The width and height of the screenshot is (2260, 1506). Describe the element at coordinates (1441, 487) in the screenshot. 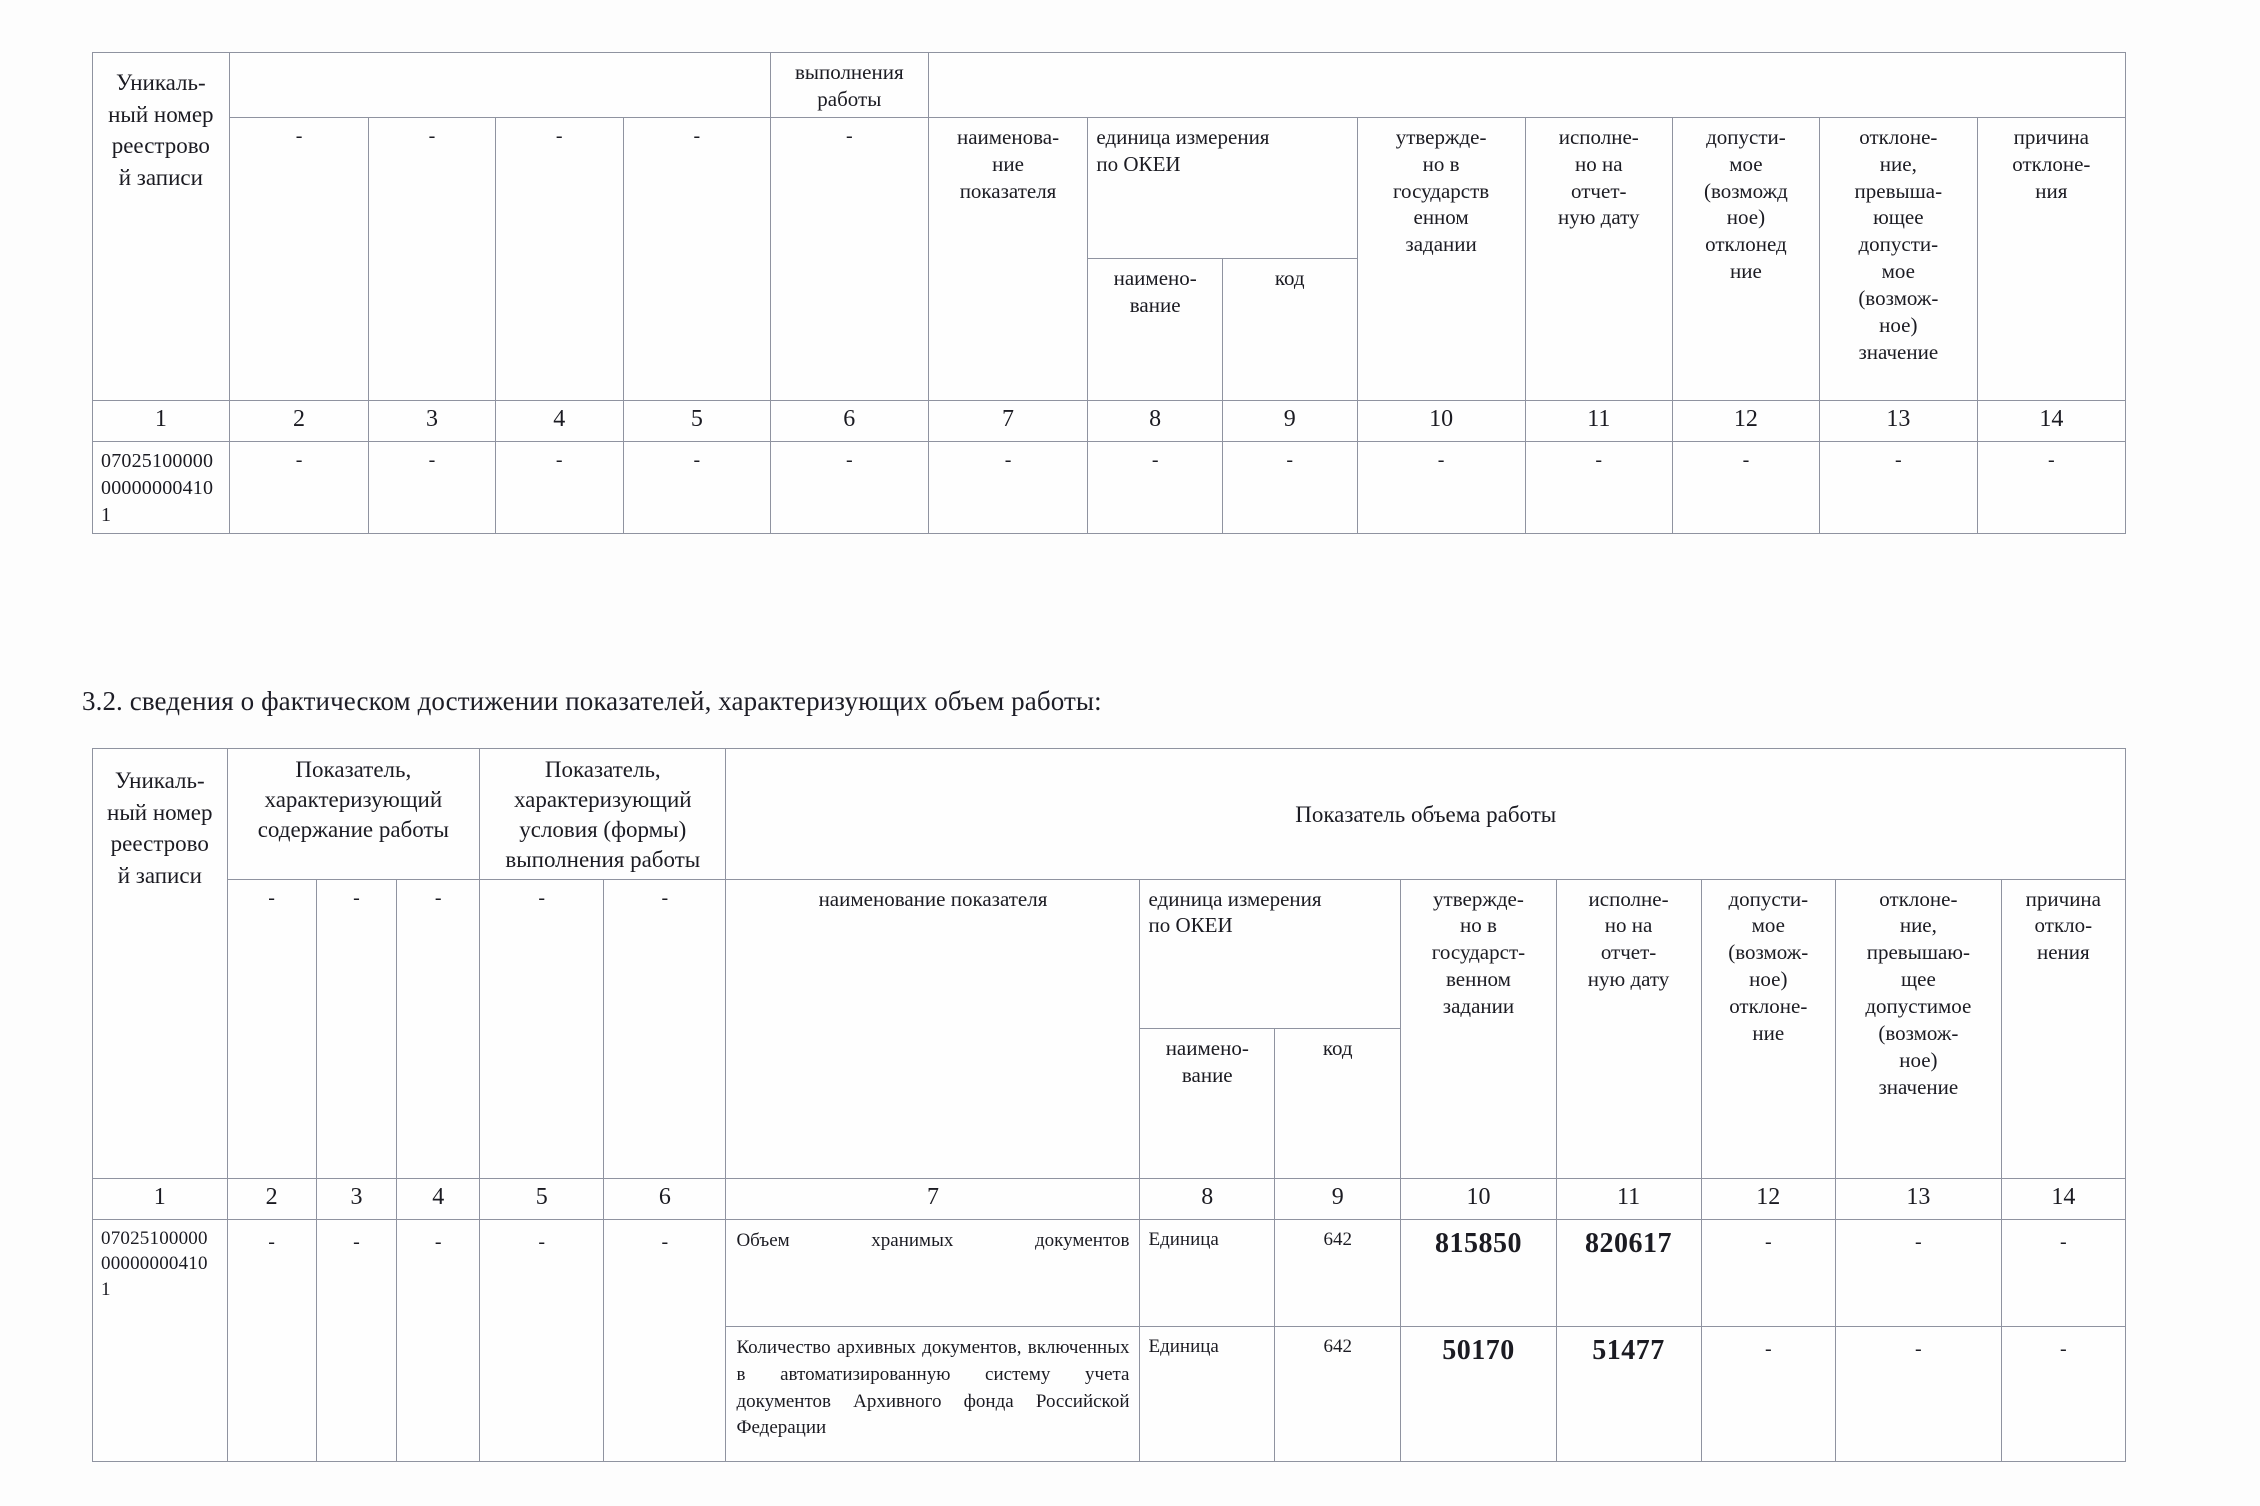

I see `cell-c10: -` at that location.